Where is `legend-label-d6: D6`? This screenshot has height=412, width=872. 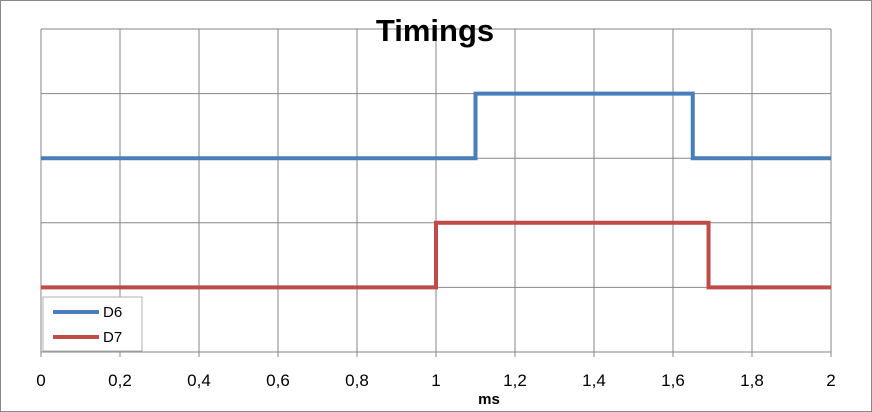 legend-label-d6: D6 is located at coordinates (112, 312).